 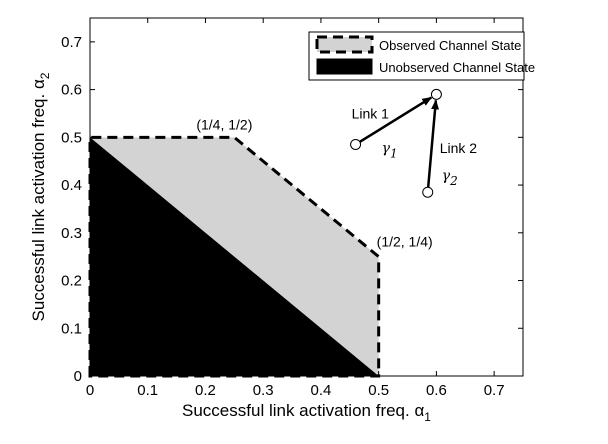 I want to click on x-tick-label: 0.7, so click(x=494, y=390).